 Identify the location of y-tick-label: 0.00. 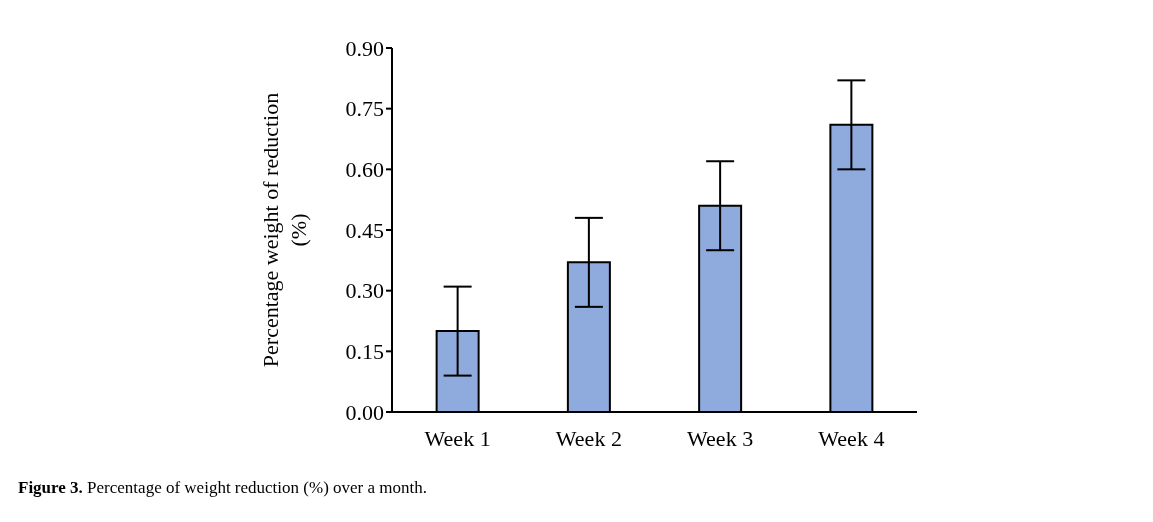
(364, 412).